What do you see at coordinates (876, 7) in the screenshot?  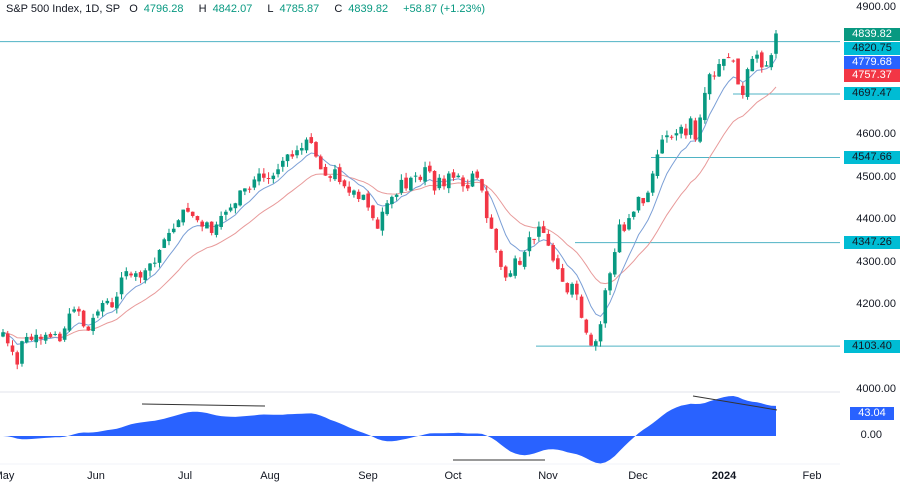 I see `price-tick-label: 4900.00` at bounding box center [876, 7].